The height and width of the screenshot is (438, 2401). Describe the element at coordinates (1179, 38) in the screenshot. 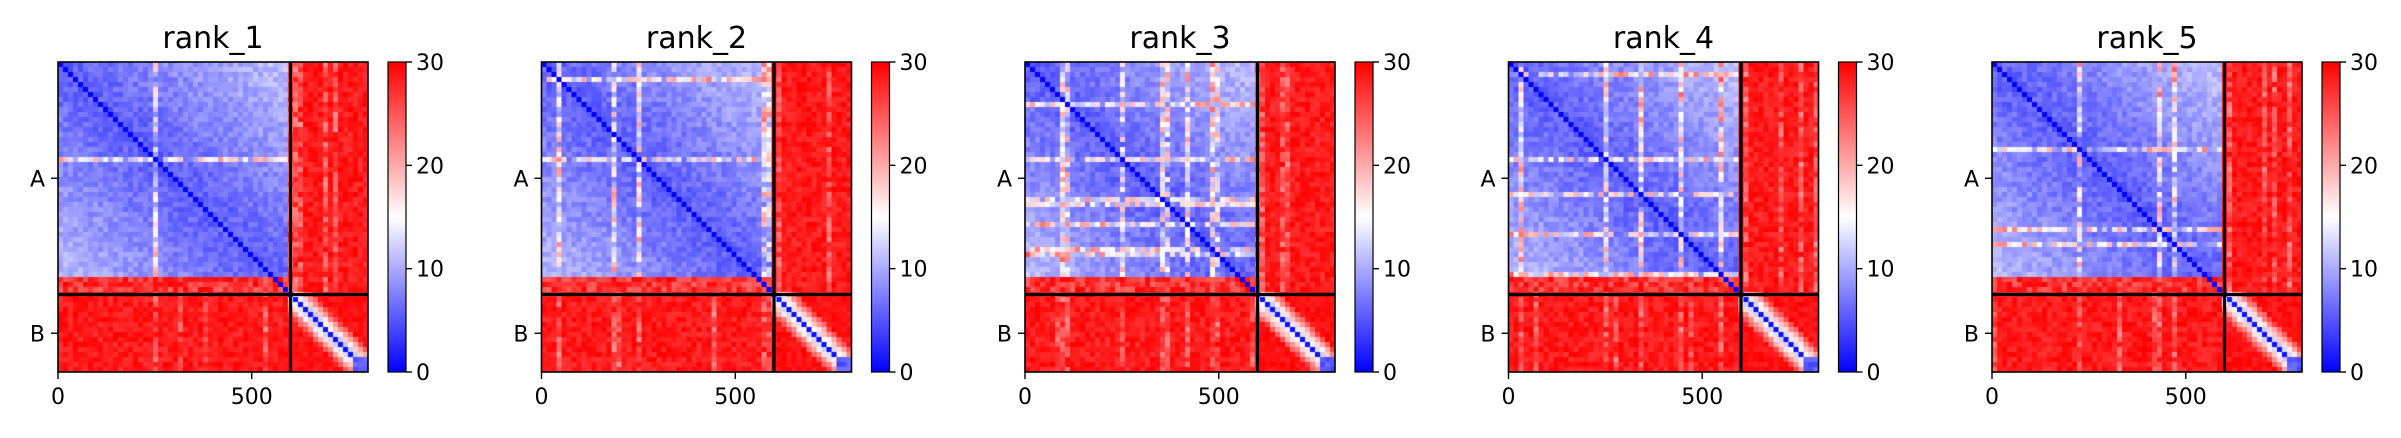

I see `panel-title: rank_3` at that location.